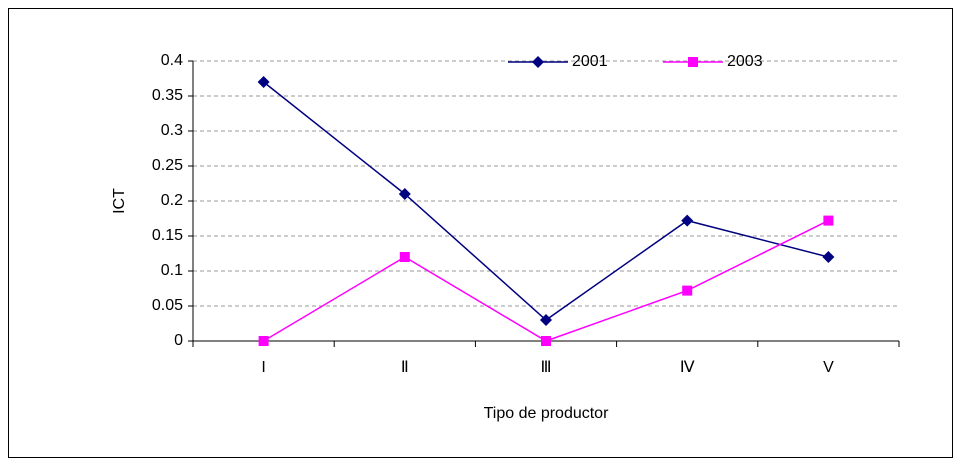 This screenshot has height=466, width=961. Describe the element at coordinates (263, 367) in the screenshot. I see `x-tick-label: I` at that location.